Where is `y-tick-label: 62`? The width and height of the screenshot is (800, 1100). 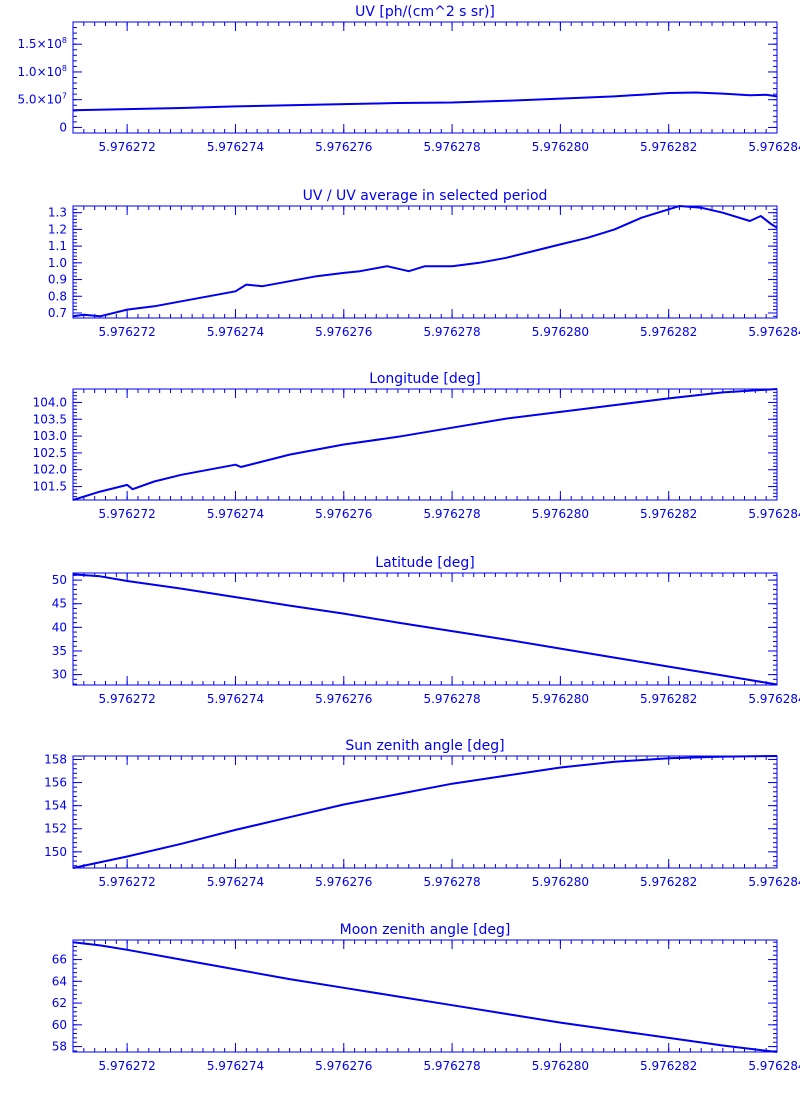
y-tick-label: 62 is located at coordinates (59, 1003).